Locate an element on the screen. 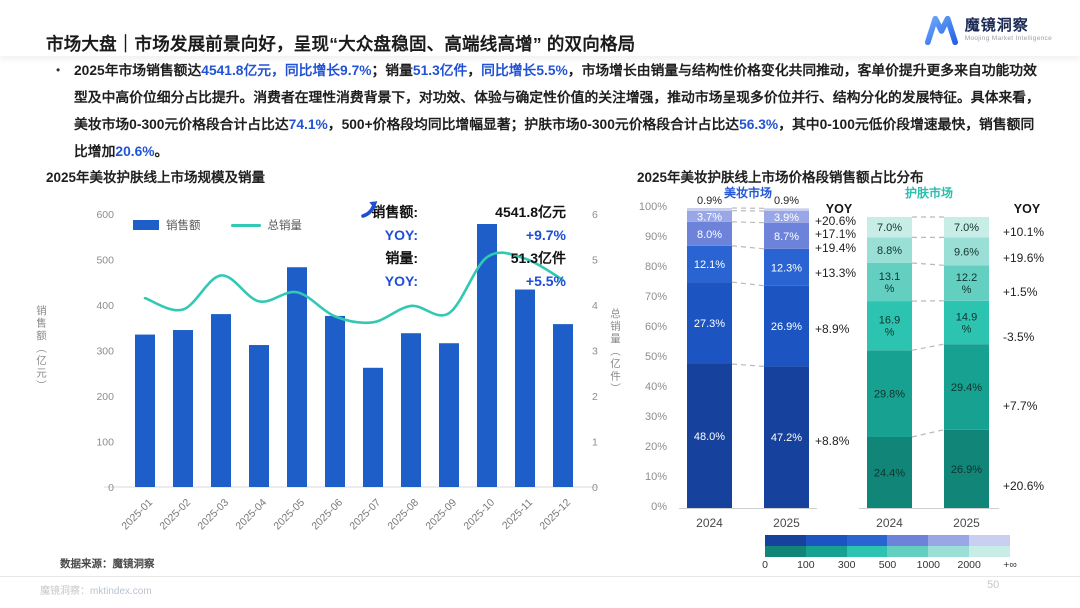 This screenshot has width=1080, height=608. right-chart-title: 2025年美妆护肤线上市场价格段销售额占比分布 is located at coordinates (780, 177).